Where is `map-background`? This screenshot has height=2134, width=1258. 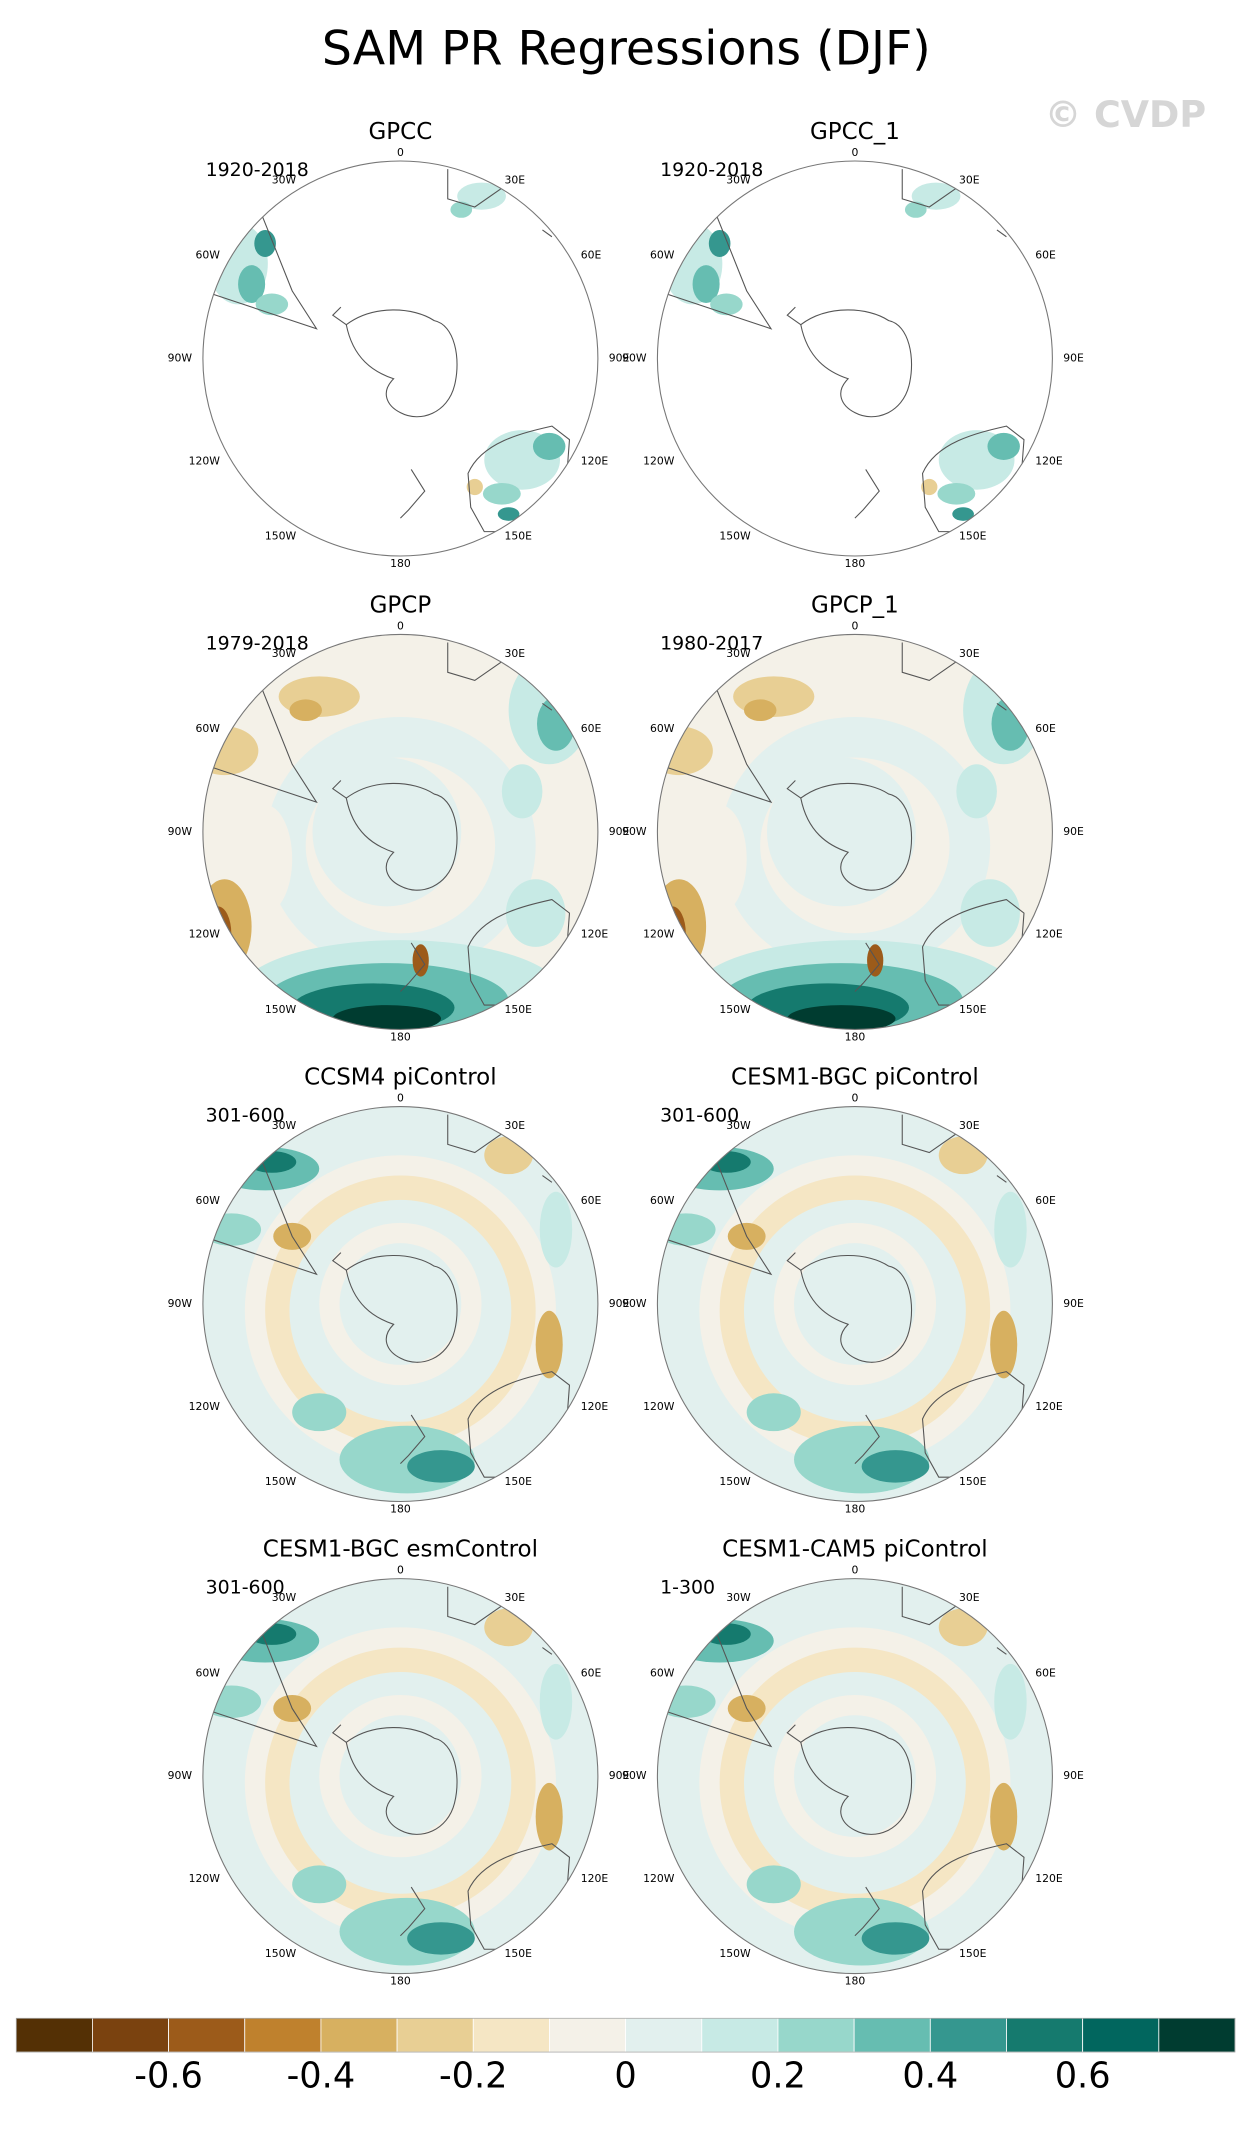 map-background is located at coordinates (855, 358).